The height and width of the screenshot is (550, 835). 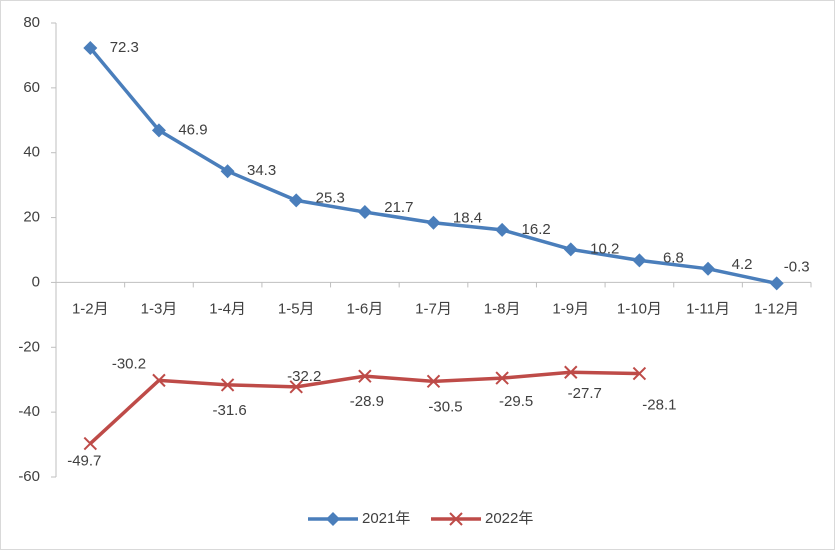 I want to click on x-tick-label: 1-6月, so click(x=365, y=308).